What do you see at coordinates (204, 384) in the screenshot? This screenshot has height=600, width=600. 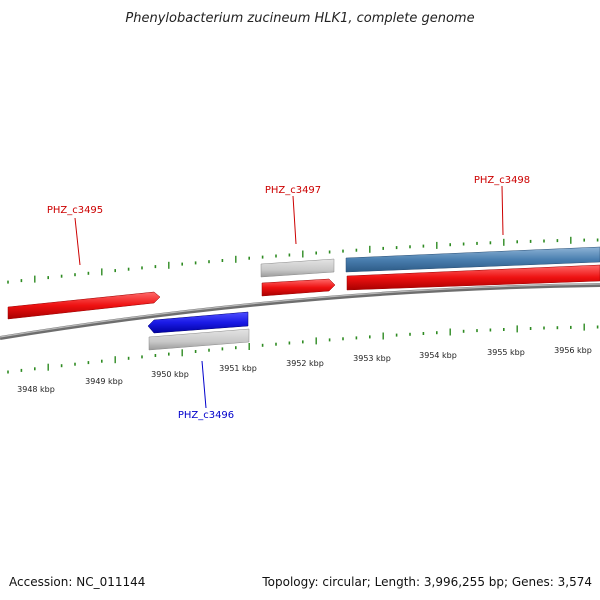 I see `gene-label-leader-phz-c3496` at bounding box center [204, 384].